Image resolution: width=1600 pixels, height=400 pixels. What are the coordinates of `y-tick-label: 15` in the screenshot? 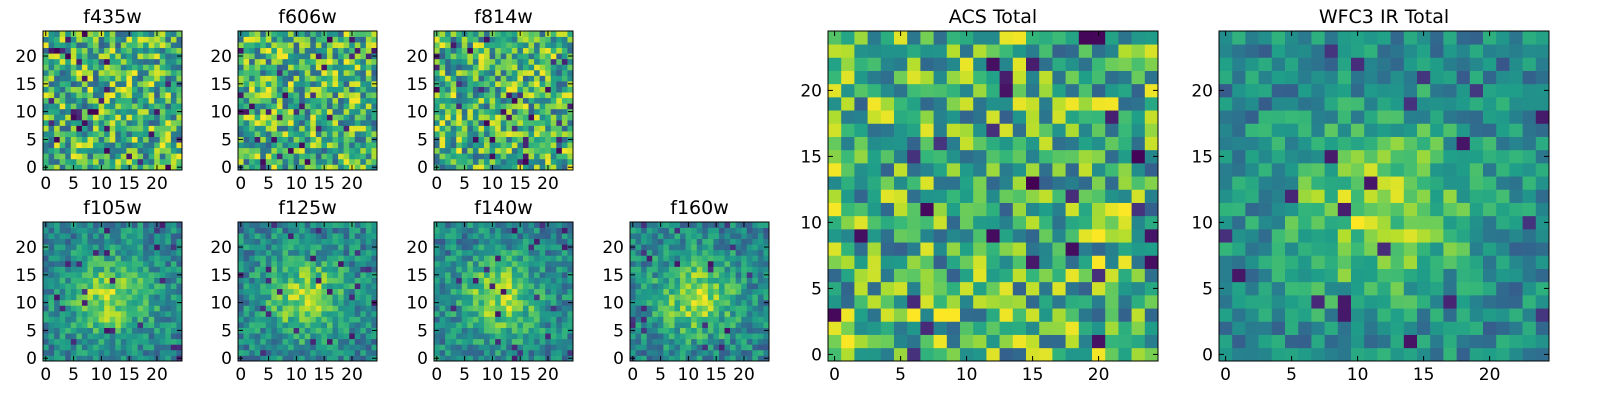 It's located at (613, 276).